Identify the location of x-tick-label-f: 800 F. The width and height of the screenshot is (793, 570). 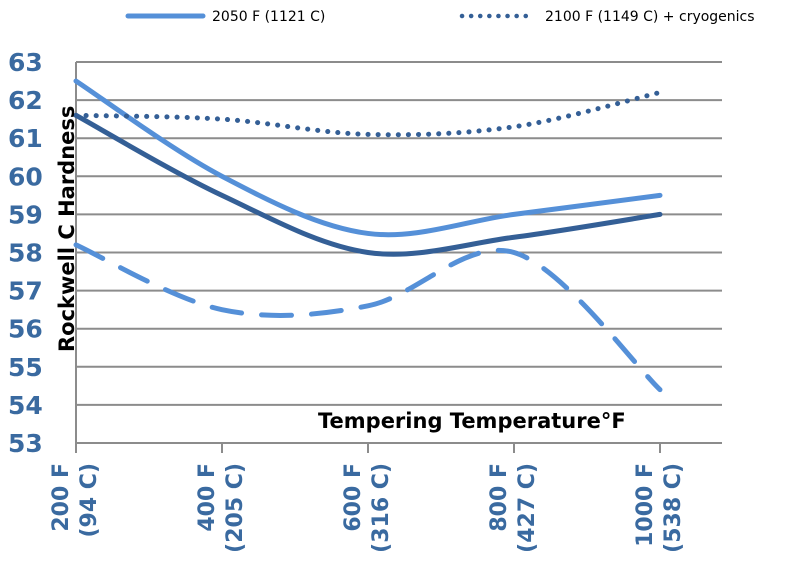
(499, 497).